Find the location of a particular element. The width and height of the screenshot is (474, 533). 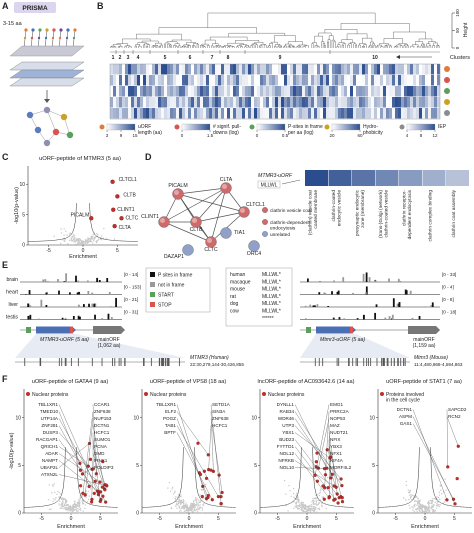

tick-label: 50 is located at coordinates (457, 31).